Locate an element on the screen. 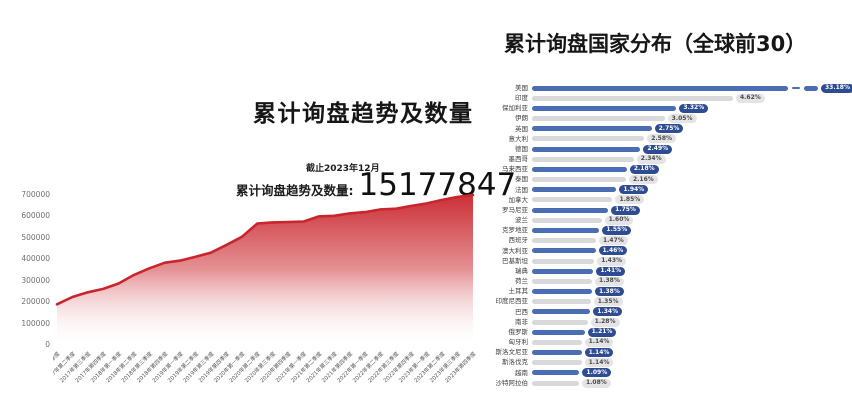 The image size is (852, 411). country-label: 沙特阿拉伯 is located at coordinates (512, 382).